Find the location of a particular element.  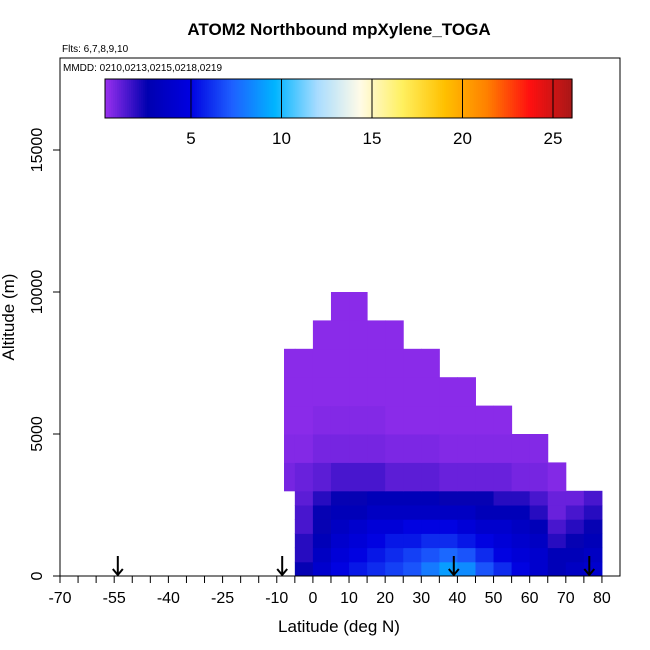

x-tick-label: -40 is located at coordinates (168, 598).